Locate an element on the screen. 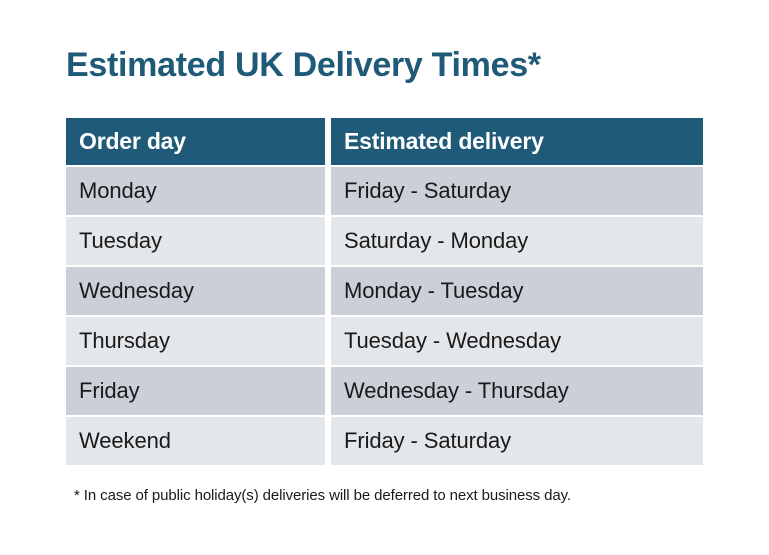 The height and width of the screenshot is (555, 769). column-header-estimated-delivery: Estimated delivery is located at coordinates (517, 141).